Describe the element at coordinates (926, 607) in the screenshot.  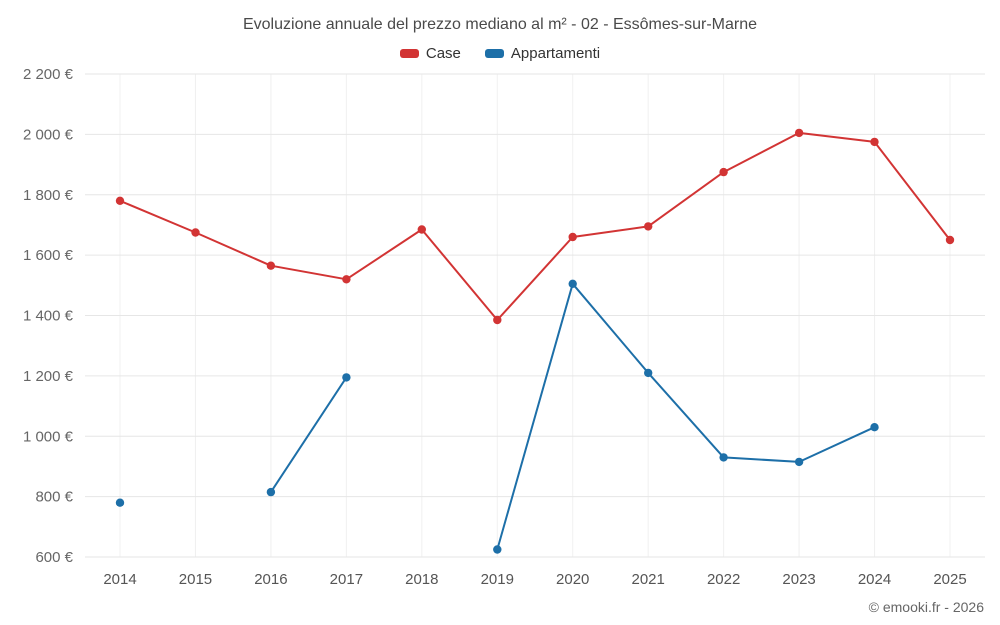
I see `footer-credit: © emooki.fr - 2026` at that location.